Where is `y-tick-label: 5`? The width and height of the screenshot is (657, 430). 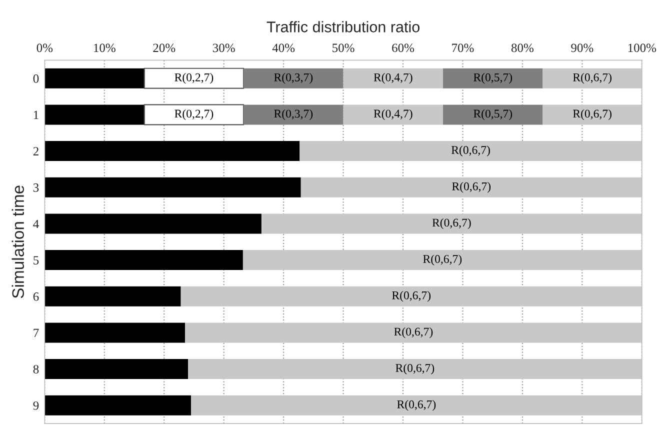
y-tick-label: 5 is located at coordinates (36, 260).